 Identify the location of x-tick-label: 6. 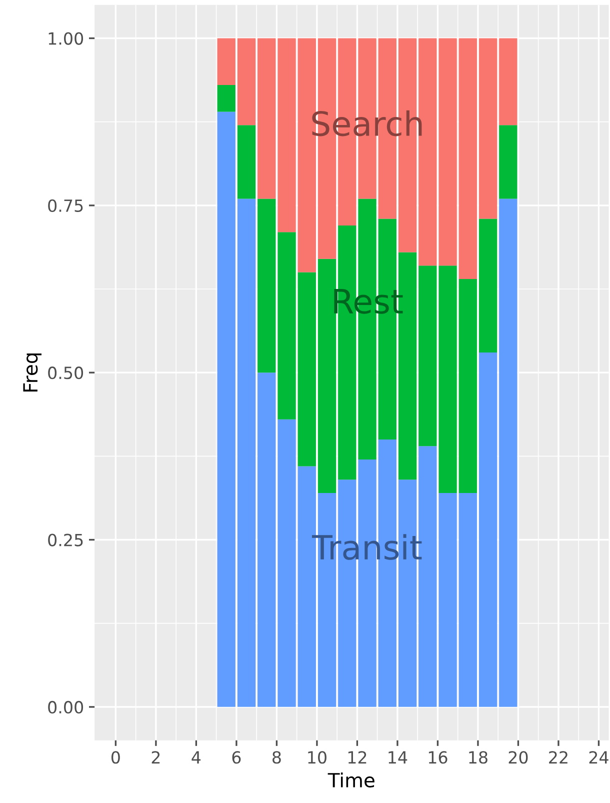
(236, 757).